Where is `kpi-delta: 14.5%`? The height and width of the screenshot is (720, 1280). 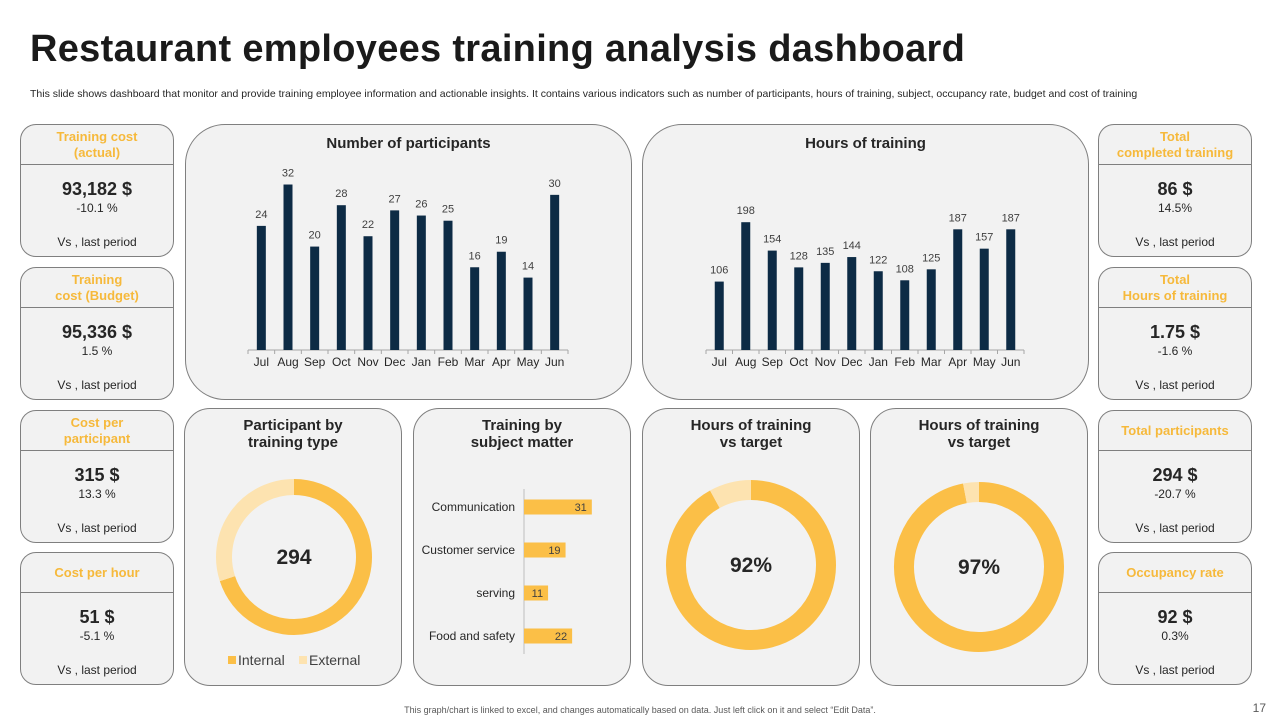 kpi-delta: 14.5% is located at coordinates (1175, 208).